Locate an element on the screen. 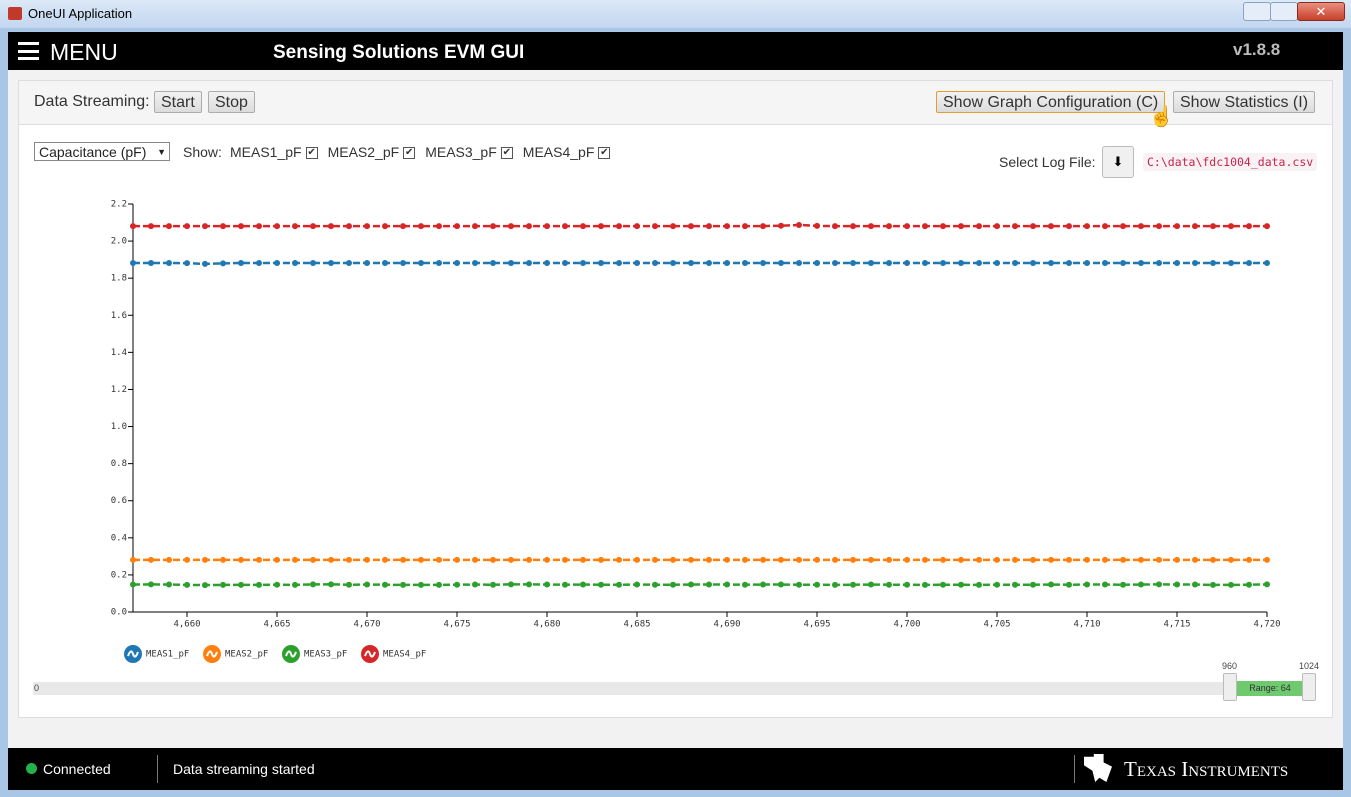  series-toggle: MEAS1_pF ✔ is located at coordinates (274, 152).